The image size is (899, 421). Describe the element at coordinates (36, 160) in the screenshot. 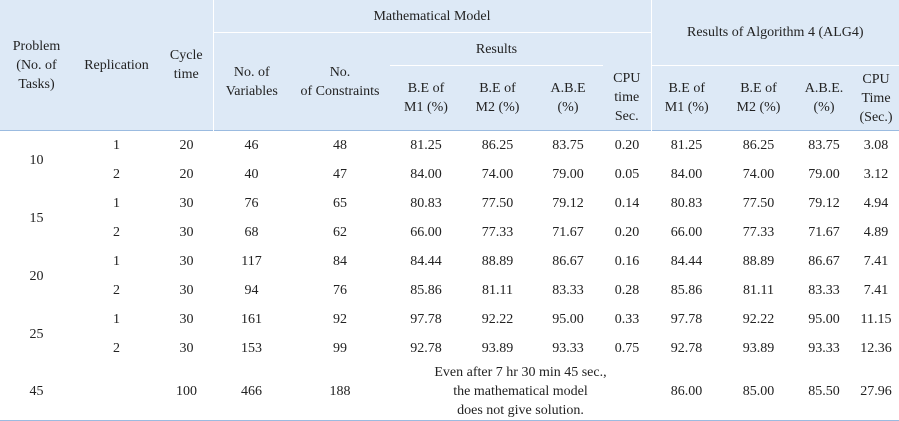

I see `problem-cell: 10` at that location.